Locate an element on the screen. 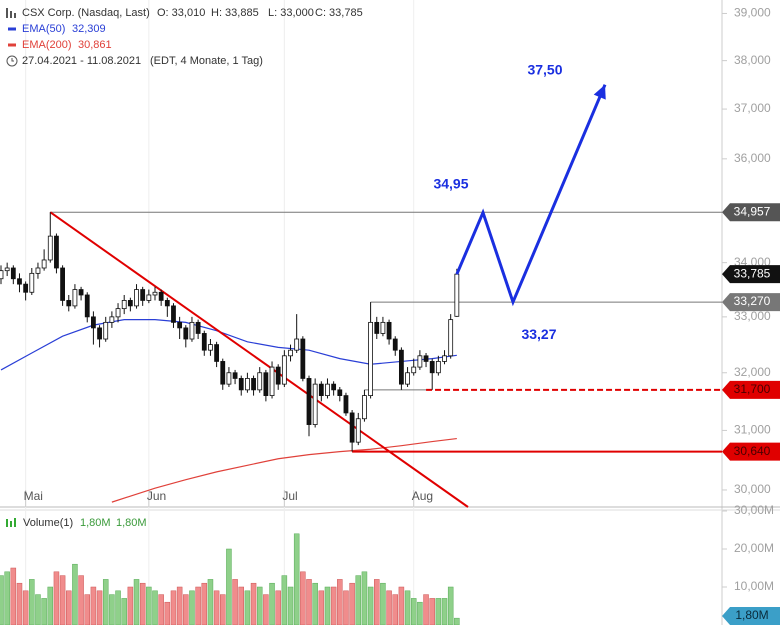  price-tag-label: 34,957 is located at coordinates (752, 211).